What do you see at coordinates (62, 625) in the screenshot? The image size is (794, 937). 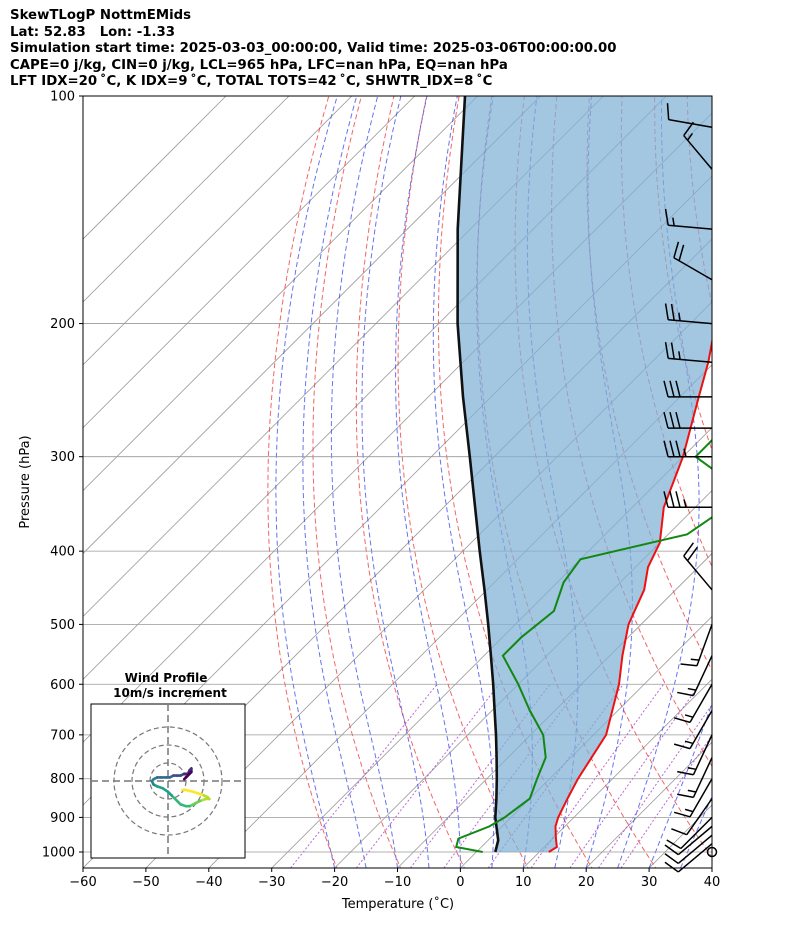 I see `y-tick-label: 500` at bounding box center [62, 625].